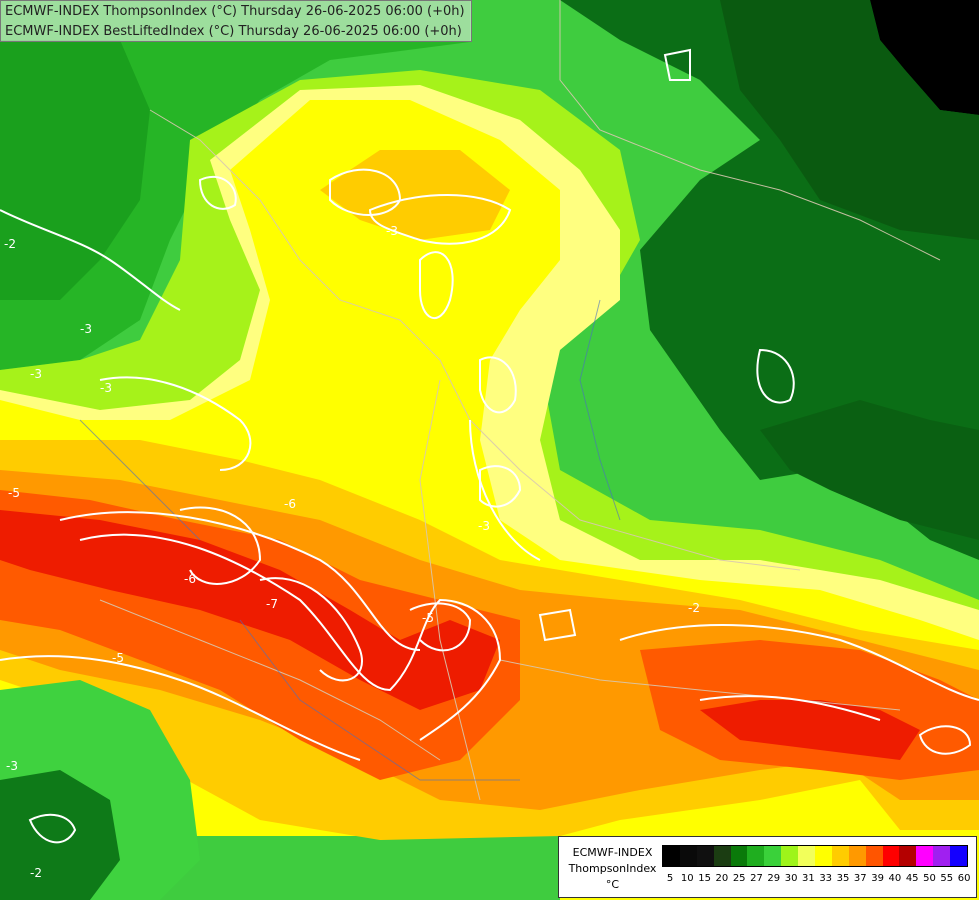 The image size is (979, 900). Describe the element at coordinates (924, 57) in the screenshot. I see `black-region-ne` at that location.